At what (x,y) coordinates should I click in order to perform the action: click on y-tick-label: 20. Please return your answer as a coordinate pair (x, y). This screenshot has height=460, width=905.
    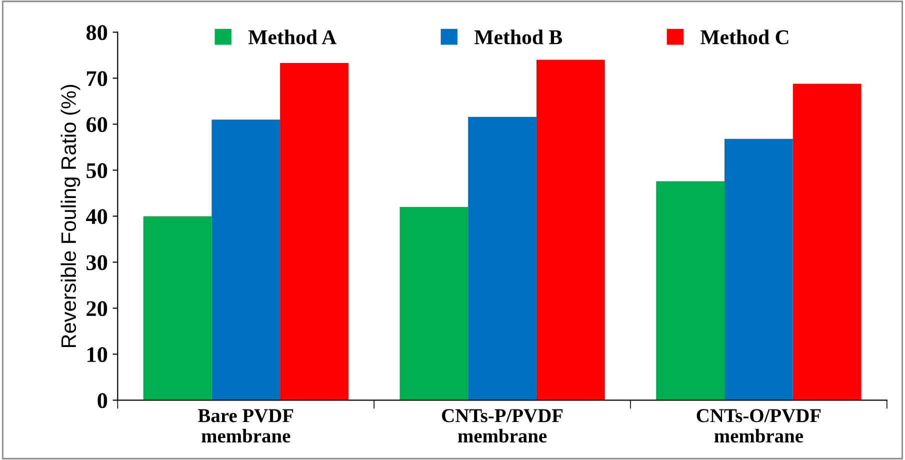
    Looking at the image, I should click on (97, 308).